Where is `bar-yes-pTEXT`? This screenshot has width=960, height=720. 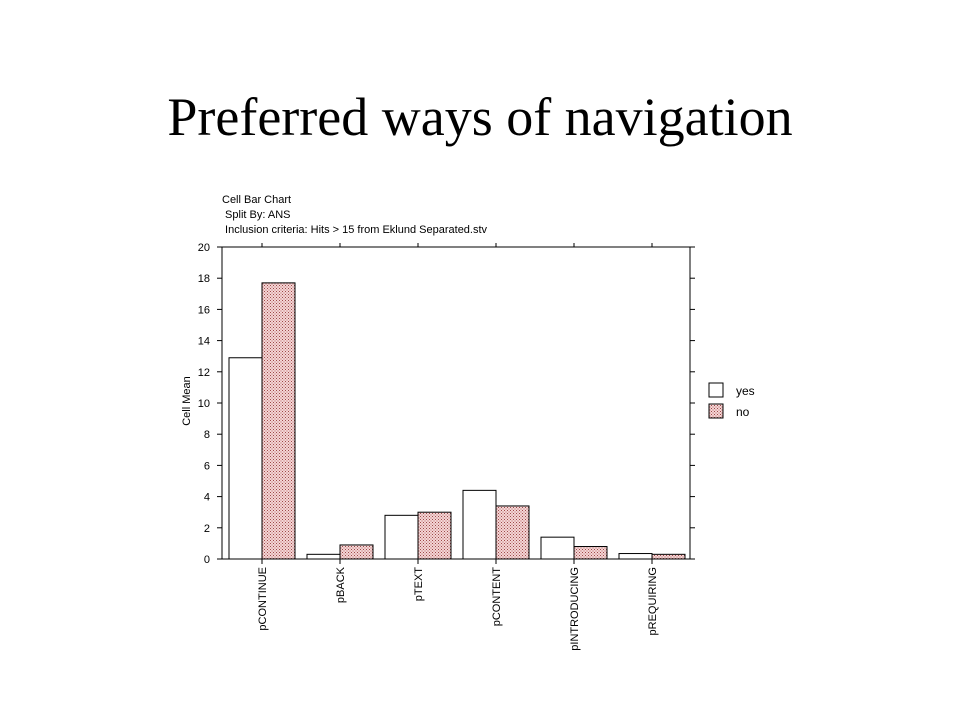 bar-yes-pTEXT is located at coordinates (401, 537).